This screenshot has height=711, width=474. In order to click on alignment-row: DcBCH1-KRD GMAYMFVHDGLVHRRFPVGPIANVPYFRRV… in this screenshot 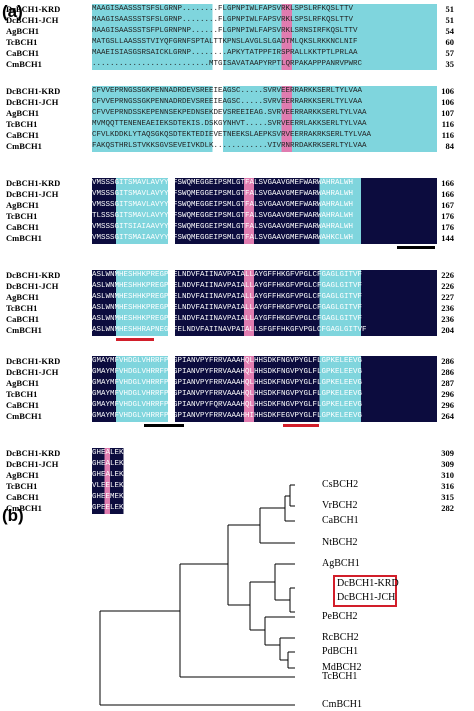, I will do `click(237, 361)`.